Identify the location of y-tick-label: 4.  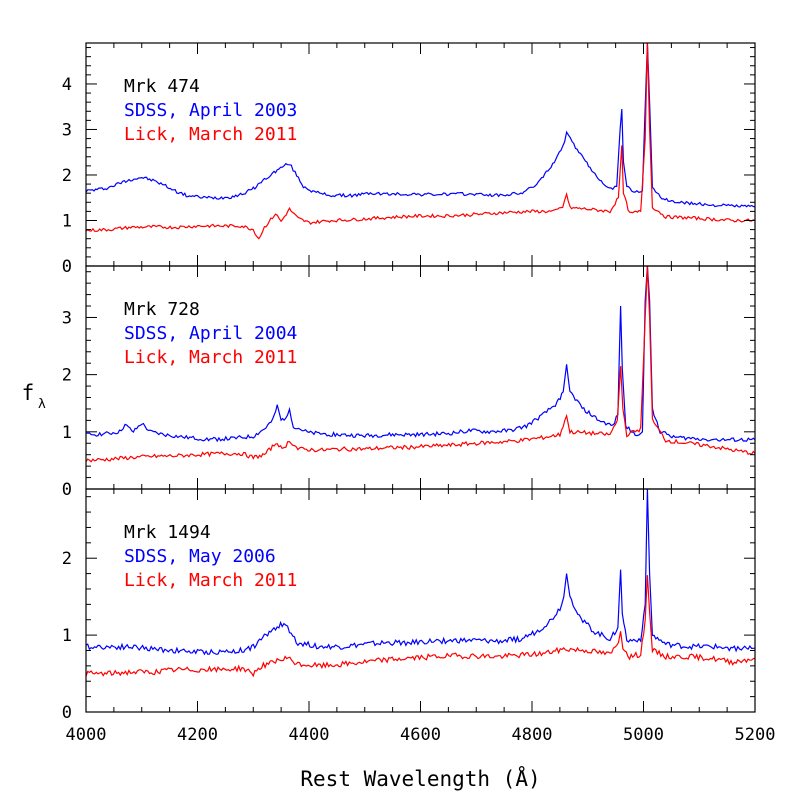
(67, 85).